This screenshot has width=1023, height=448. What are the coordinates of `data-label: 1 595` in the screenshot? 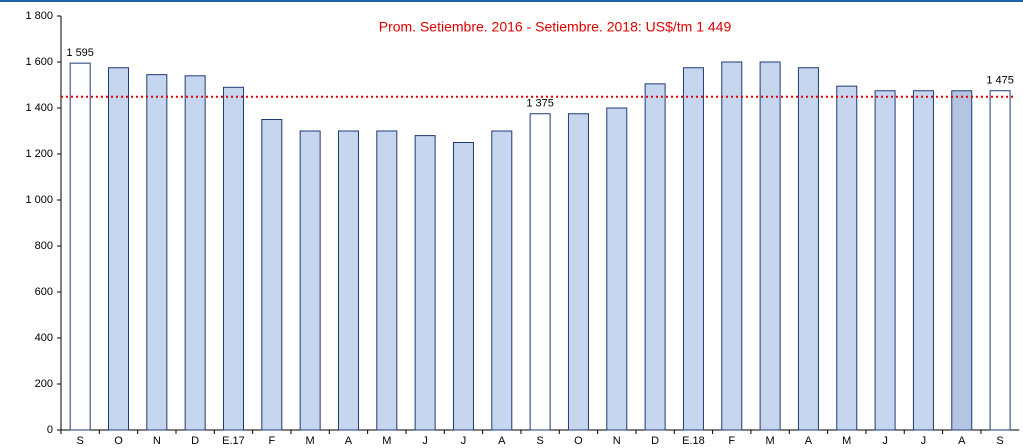 It's located at (80, 53).